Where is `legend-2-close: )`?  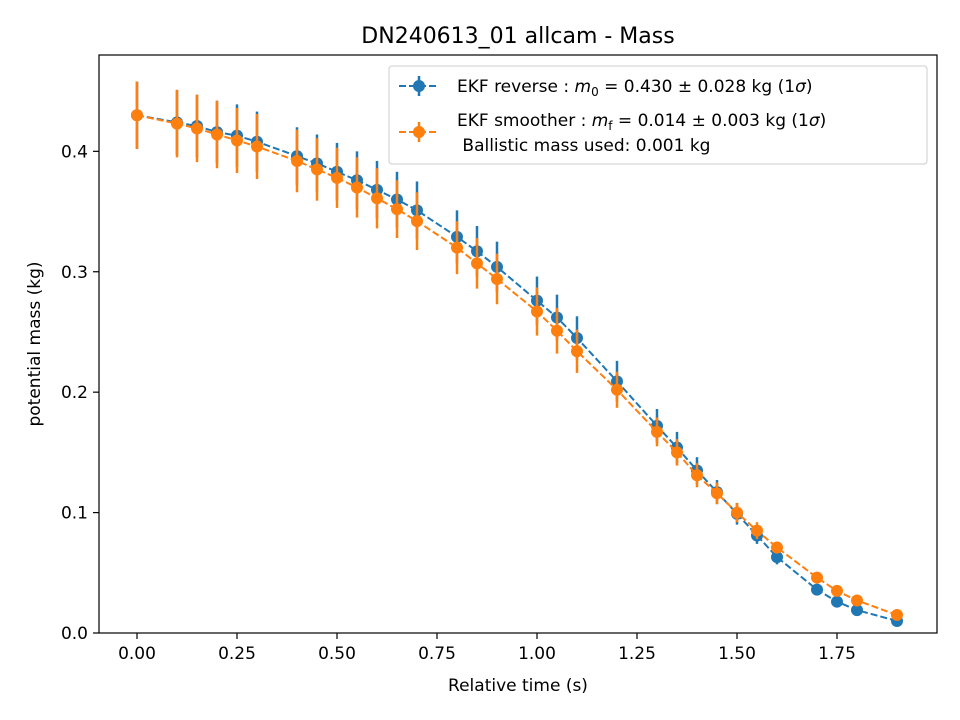
legend-2-close: ) is located at coordinates (823, 121).